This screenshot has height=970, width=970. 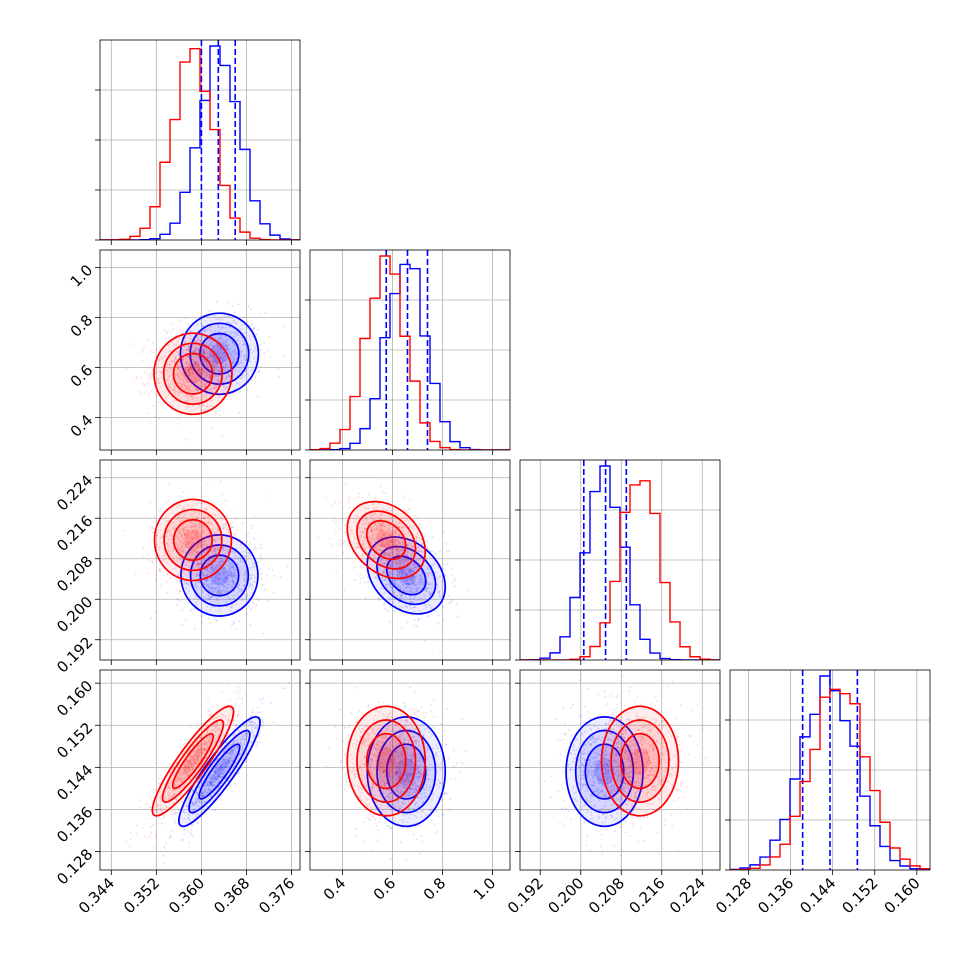 I want to click on panel-r3-c0, so click(x=198, y=772).